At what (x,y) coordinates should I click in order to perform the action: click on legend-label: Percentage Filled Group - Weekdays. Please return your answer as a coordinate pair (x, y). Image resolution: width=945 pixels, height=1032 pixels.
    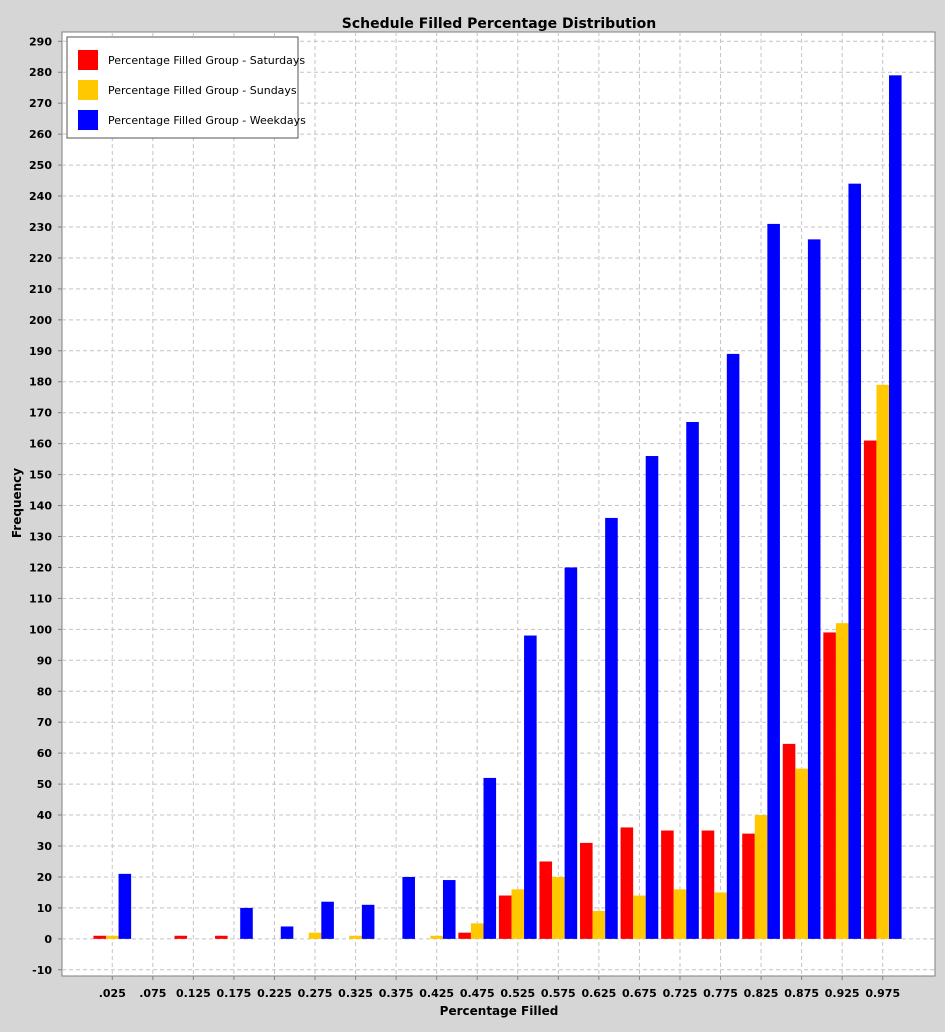
    Looking at the image, I should click on (207, 120).